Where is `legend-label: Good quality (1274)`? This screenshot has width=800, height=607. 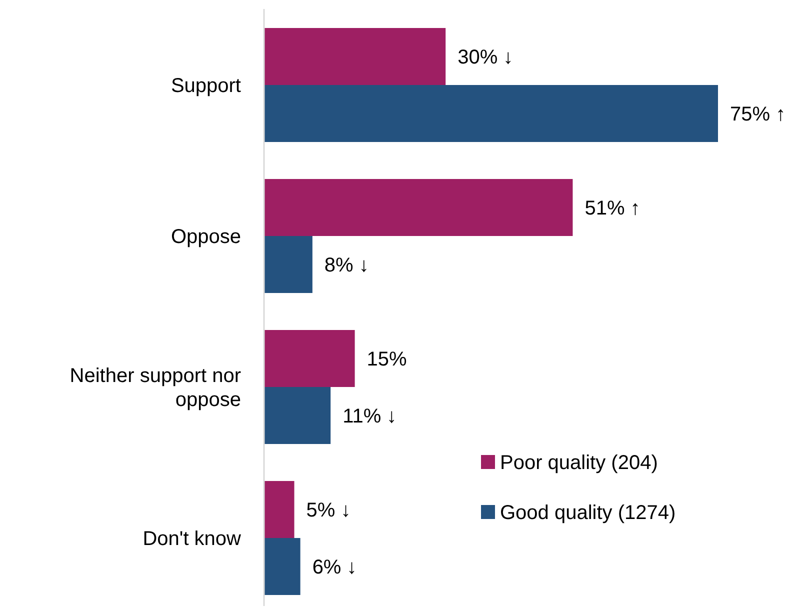 legend-label: Good quality (1274) is located at coordinates (588, 513).